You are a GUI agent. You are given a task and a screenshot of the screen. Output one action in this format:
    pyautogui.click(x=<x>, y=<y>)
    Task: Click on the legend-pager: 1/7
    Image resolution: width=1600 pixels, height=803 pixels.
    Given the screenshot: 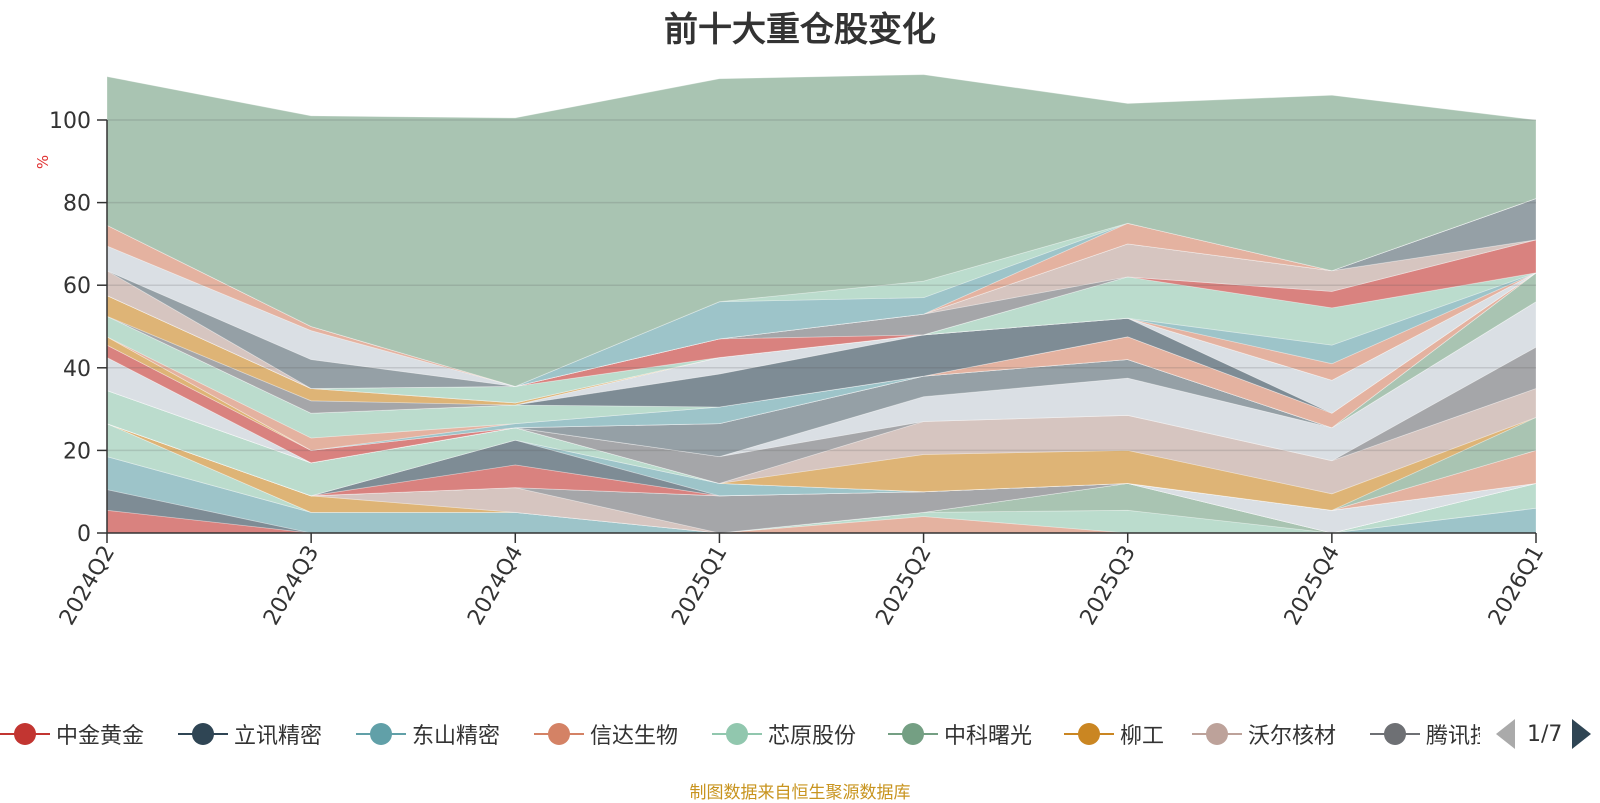 What is the action you would take?
    pyautogui.click(x=1544, y=734)
    